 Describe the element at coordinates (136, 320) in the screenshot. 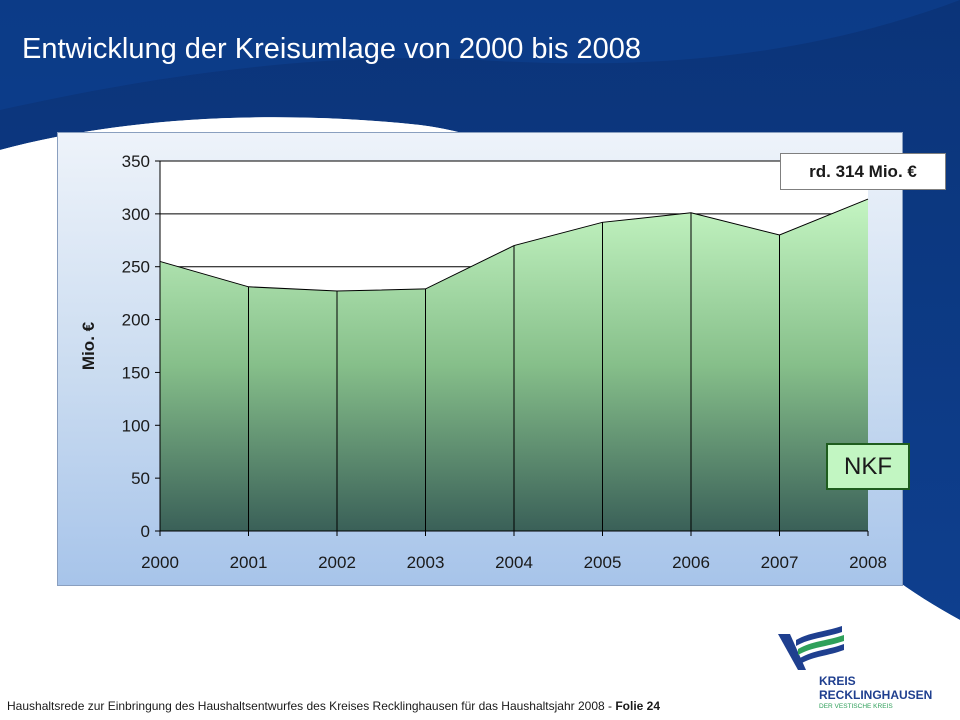

I see `y-tick-label: 200` at that location.